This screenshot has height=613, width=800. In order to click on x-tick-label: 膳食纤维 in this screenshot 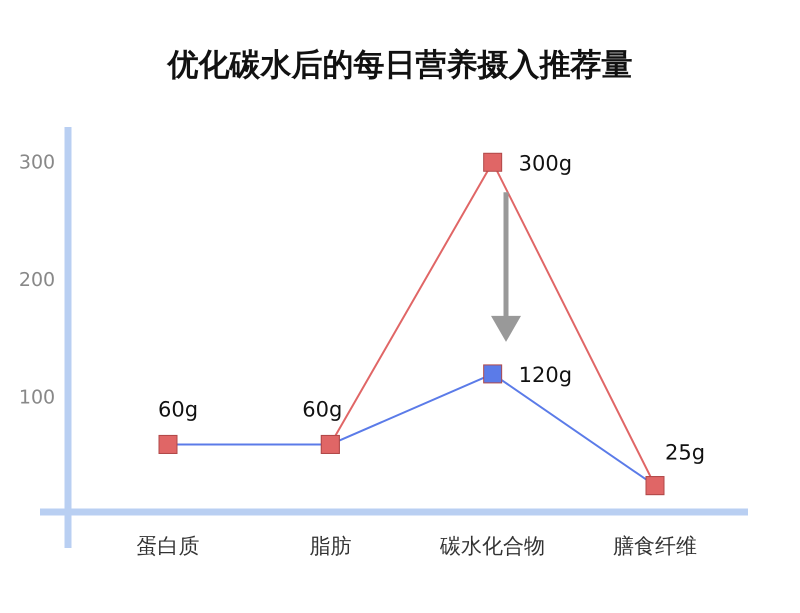, I will do `click(655, 546)`.